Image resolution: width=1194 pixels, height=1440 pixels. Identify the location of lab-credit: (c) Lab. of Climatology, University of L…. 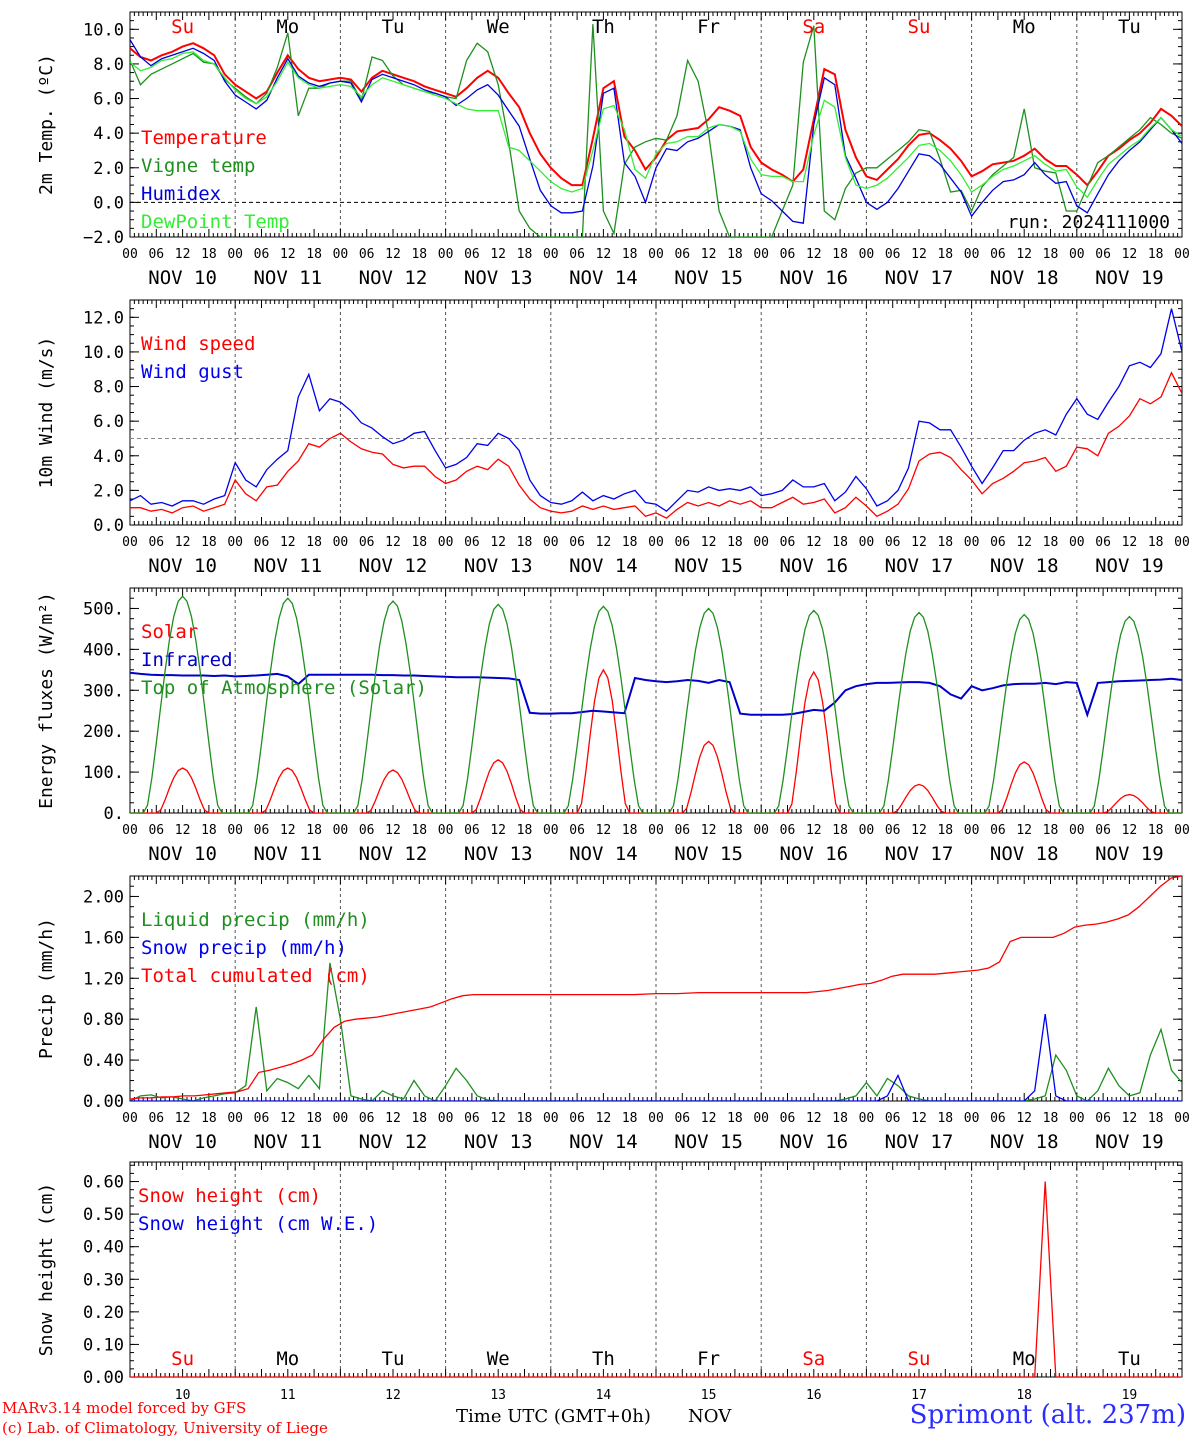
(165, 1428).